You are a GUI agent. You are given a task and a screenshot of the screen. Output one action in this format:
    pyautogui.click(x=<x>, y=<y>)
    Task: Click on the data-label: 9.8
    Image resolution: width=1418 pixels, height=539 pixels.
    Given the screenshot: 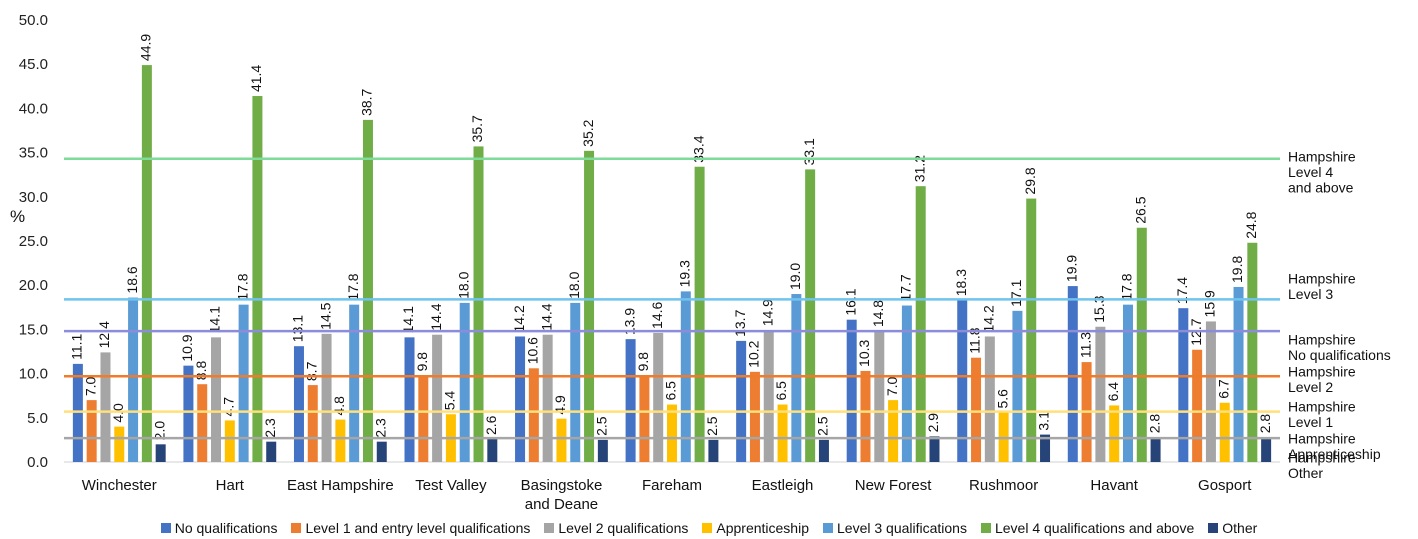 What is the action you would take?
    pyautogui.click(x=422, y=362)
    